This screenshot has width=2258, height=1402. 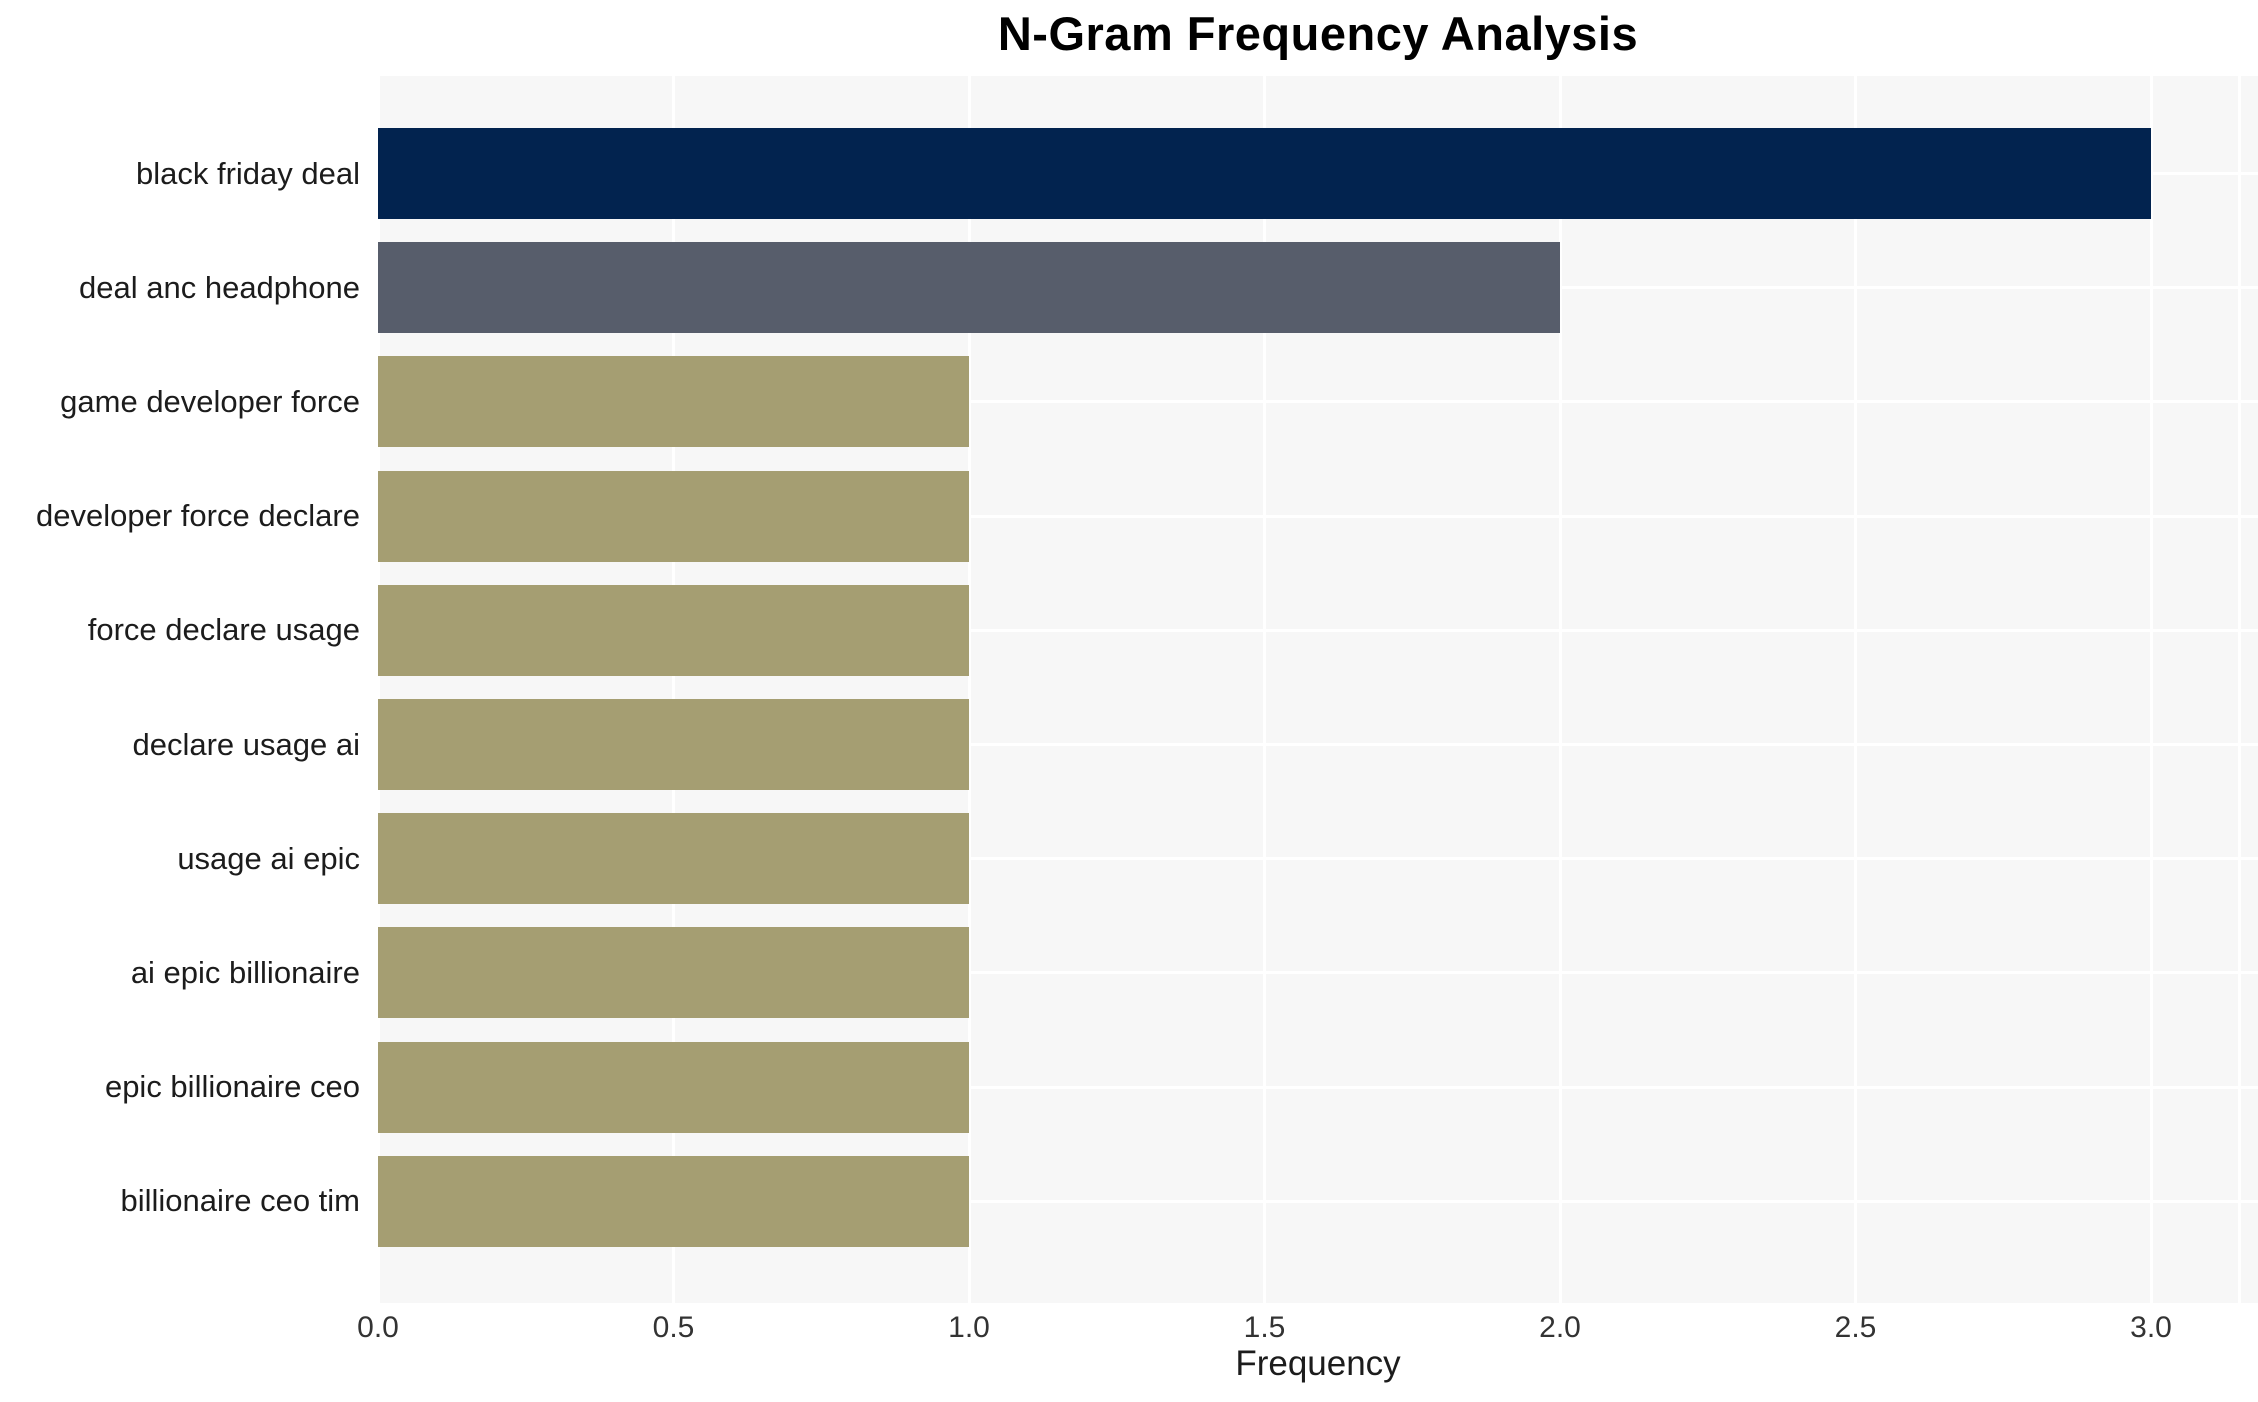 I want to click on bar-deal-anc-headphone, so click(x=969, y=288).